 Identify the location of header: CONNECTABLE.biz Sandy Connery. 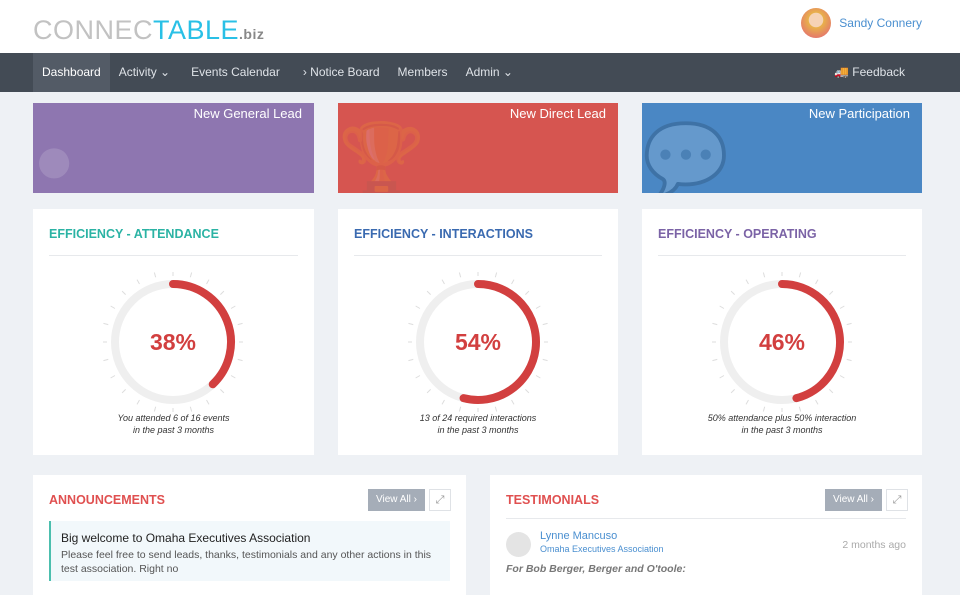
(480, 26).